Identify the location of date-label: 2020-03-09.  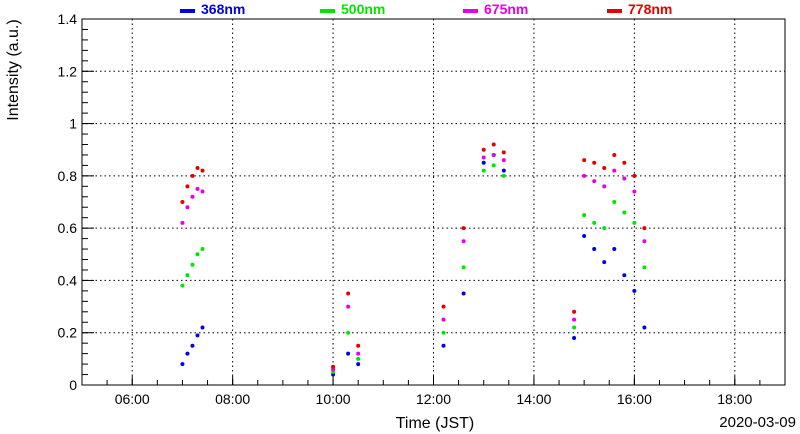
(757, 422).